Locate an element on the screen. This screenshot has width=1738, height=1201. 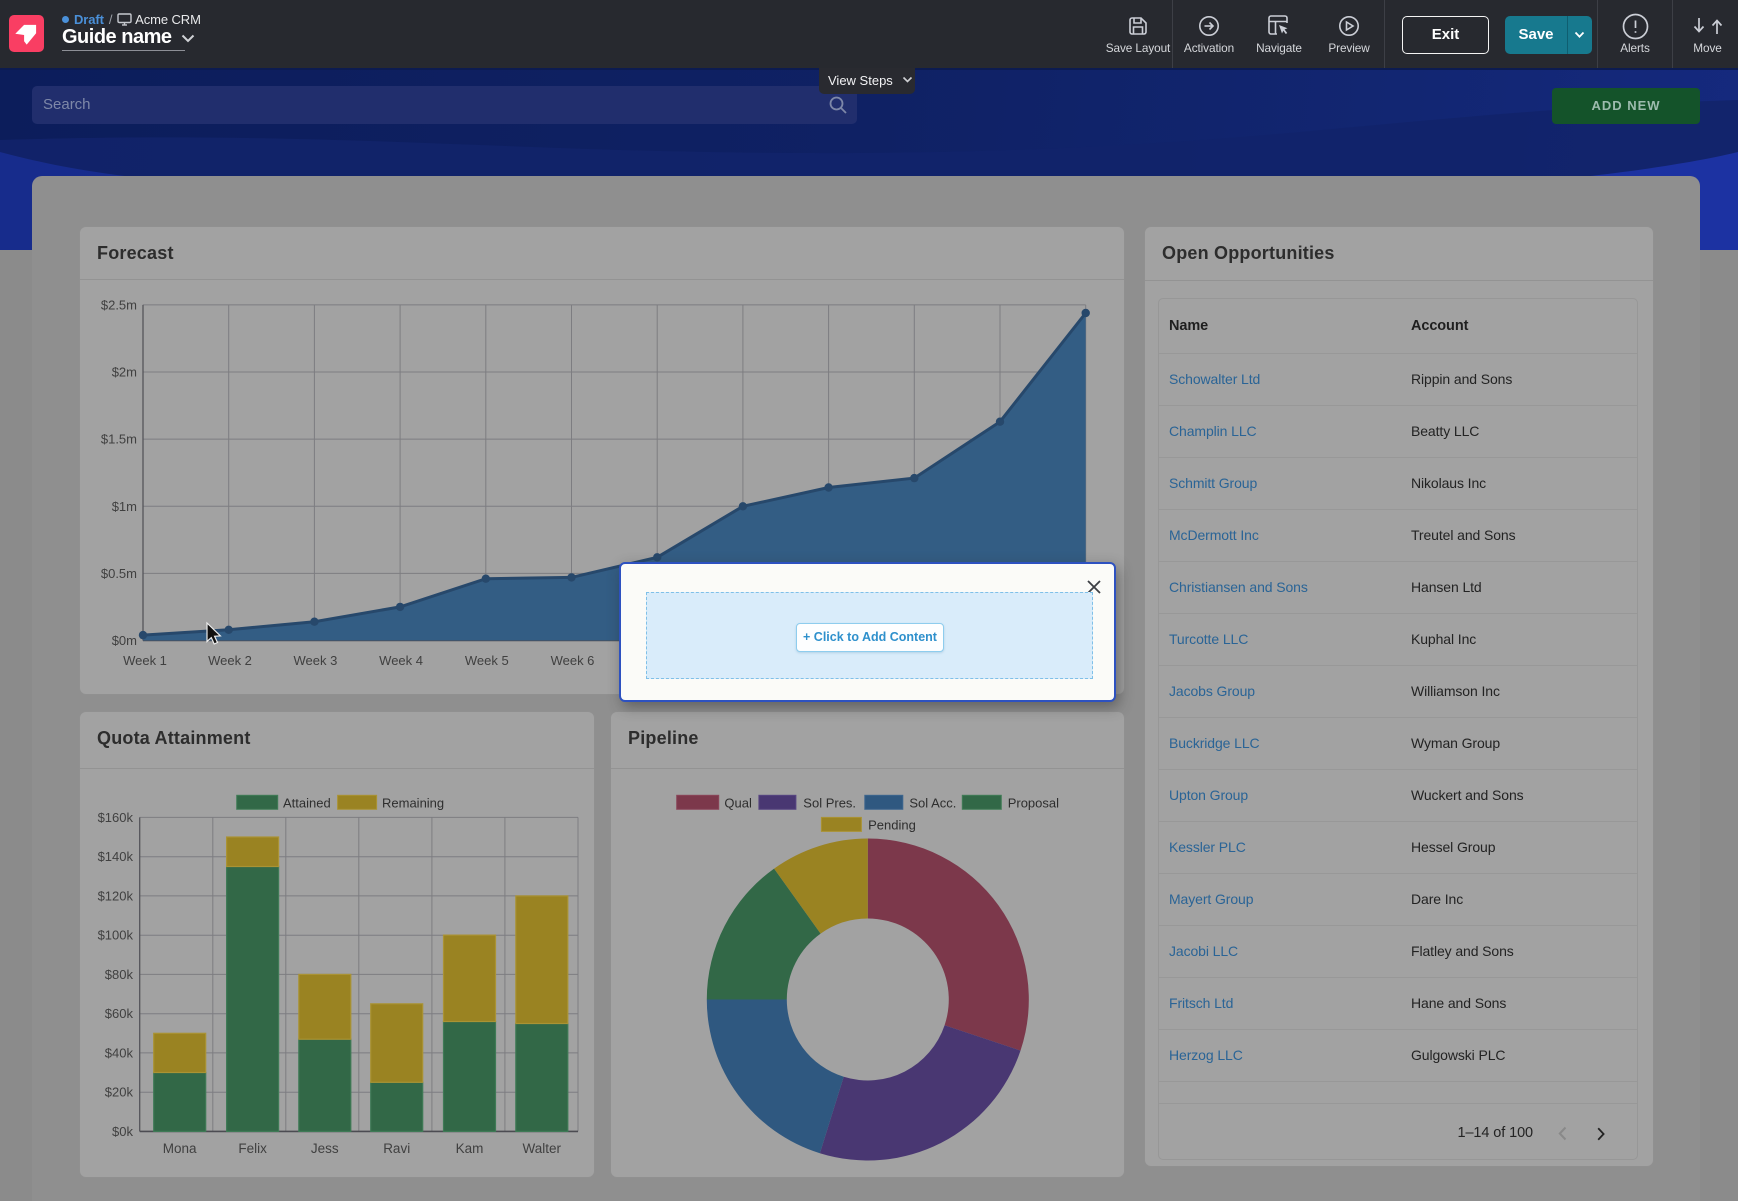
svg-text: Week 5 is located at coordinates (487, 660).